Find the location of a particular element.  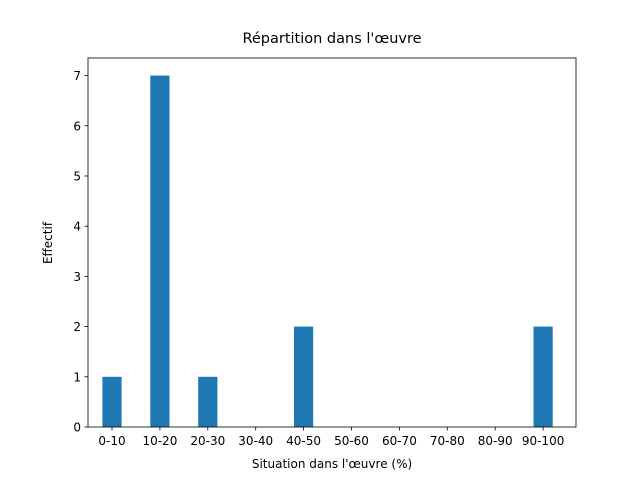

x-tick-label: 20-30 is located at coordinates (207, 441).